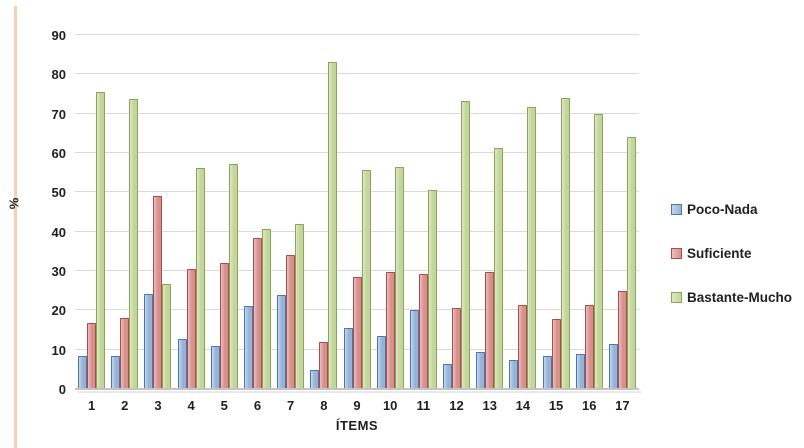 This screenshot has height=448, width=804. What do you see at coordinates (58, 271) in the screenshot?
I see `y-tick-label-30: 30` at bounding box center [58, 271].